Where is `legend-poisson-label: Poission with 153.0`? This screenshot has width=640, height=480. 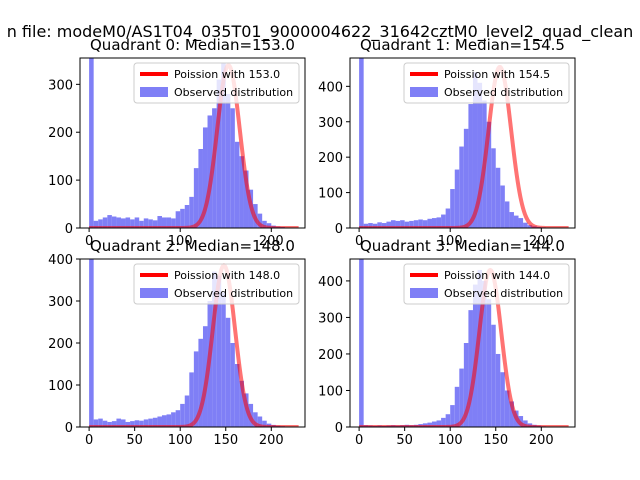 legend-poisson-label: Poission with 153.0 is located at coordinates (227, 74).